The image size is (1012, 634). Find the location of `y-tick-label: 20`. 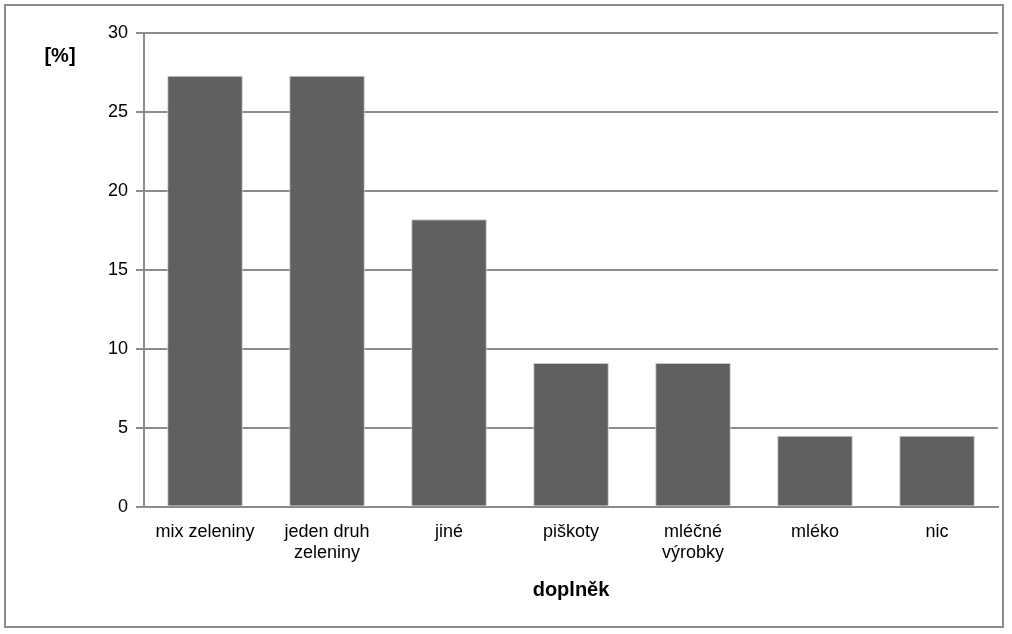

y-tick-label: 20 is located at coordinates (118, 189).